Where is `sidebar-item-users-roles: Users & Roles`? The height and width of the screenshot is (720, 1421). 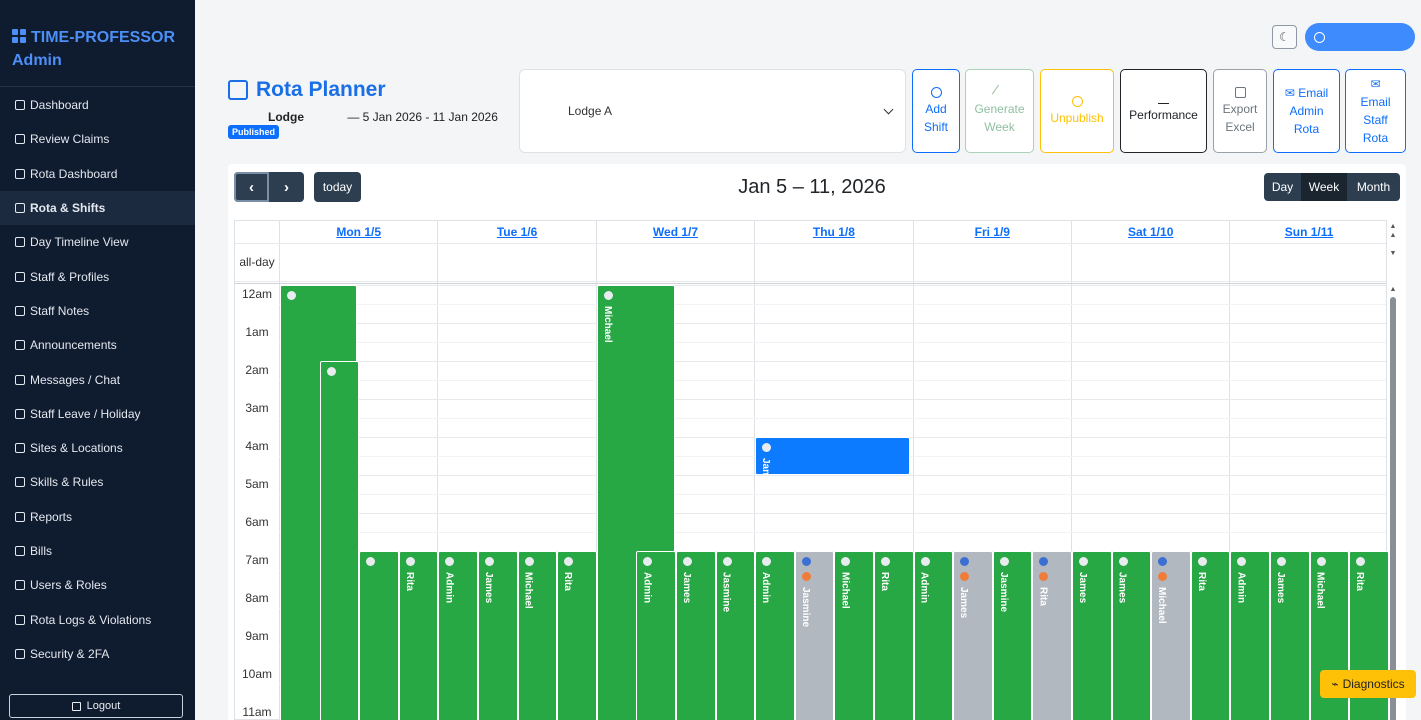
sidebar-item-users-roles: Users & Roles is located at coordinates (97, 585).